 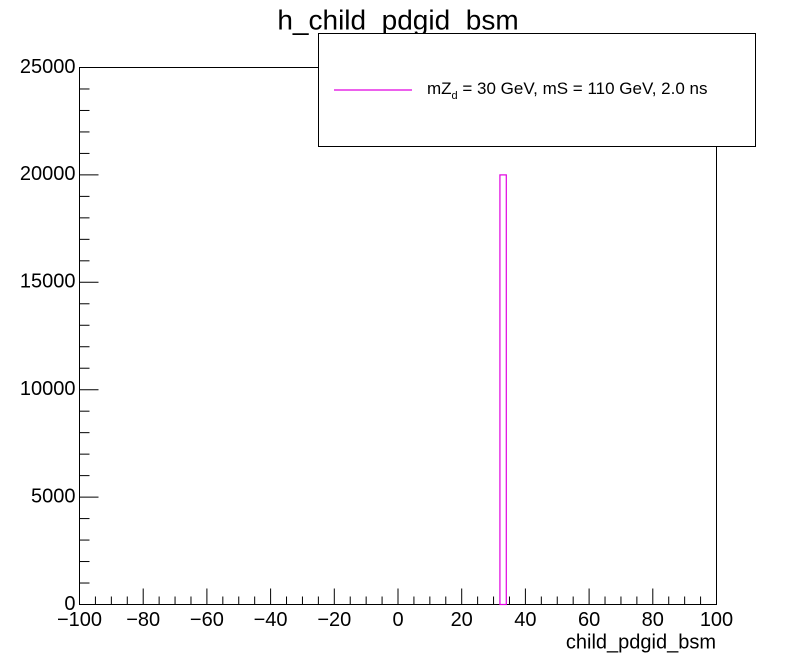 What do you see at coordinates (525, 620) in the screenshot?
I see `x-tick-label: 40` at bounding box center [525, 620].